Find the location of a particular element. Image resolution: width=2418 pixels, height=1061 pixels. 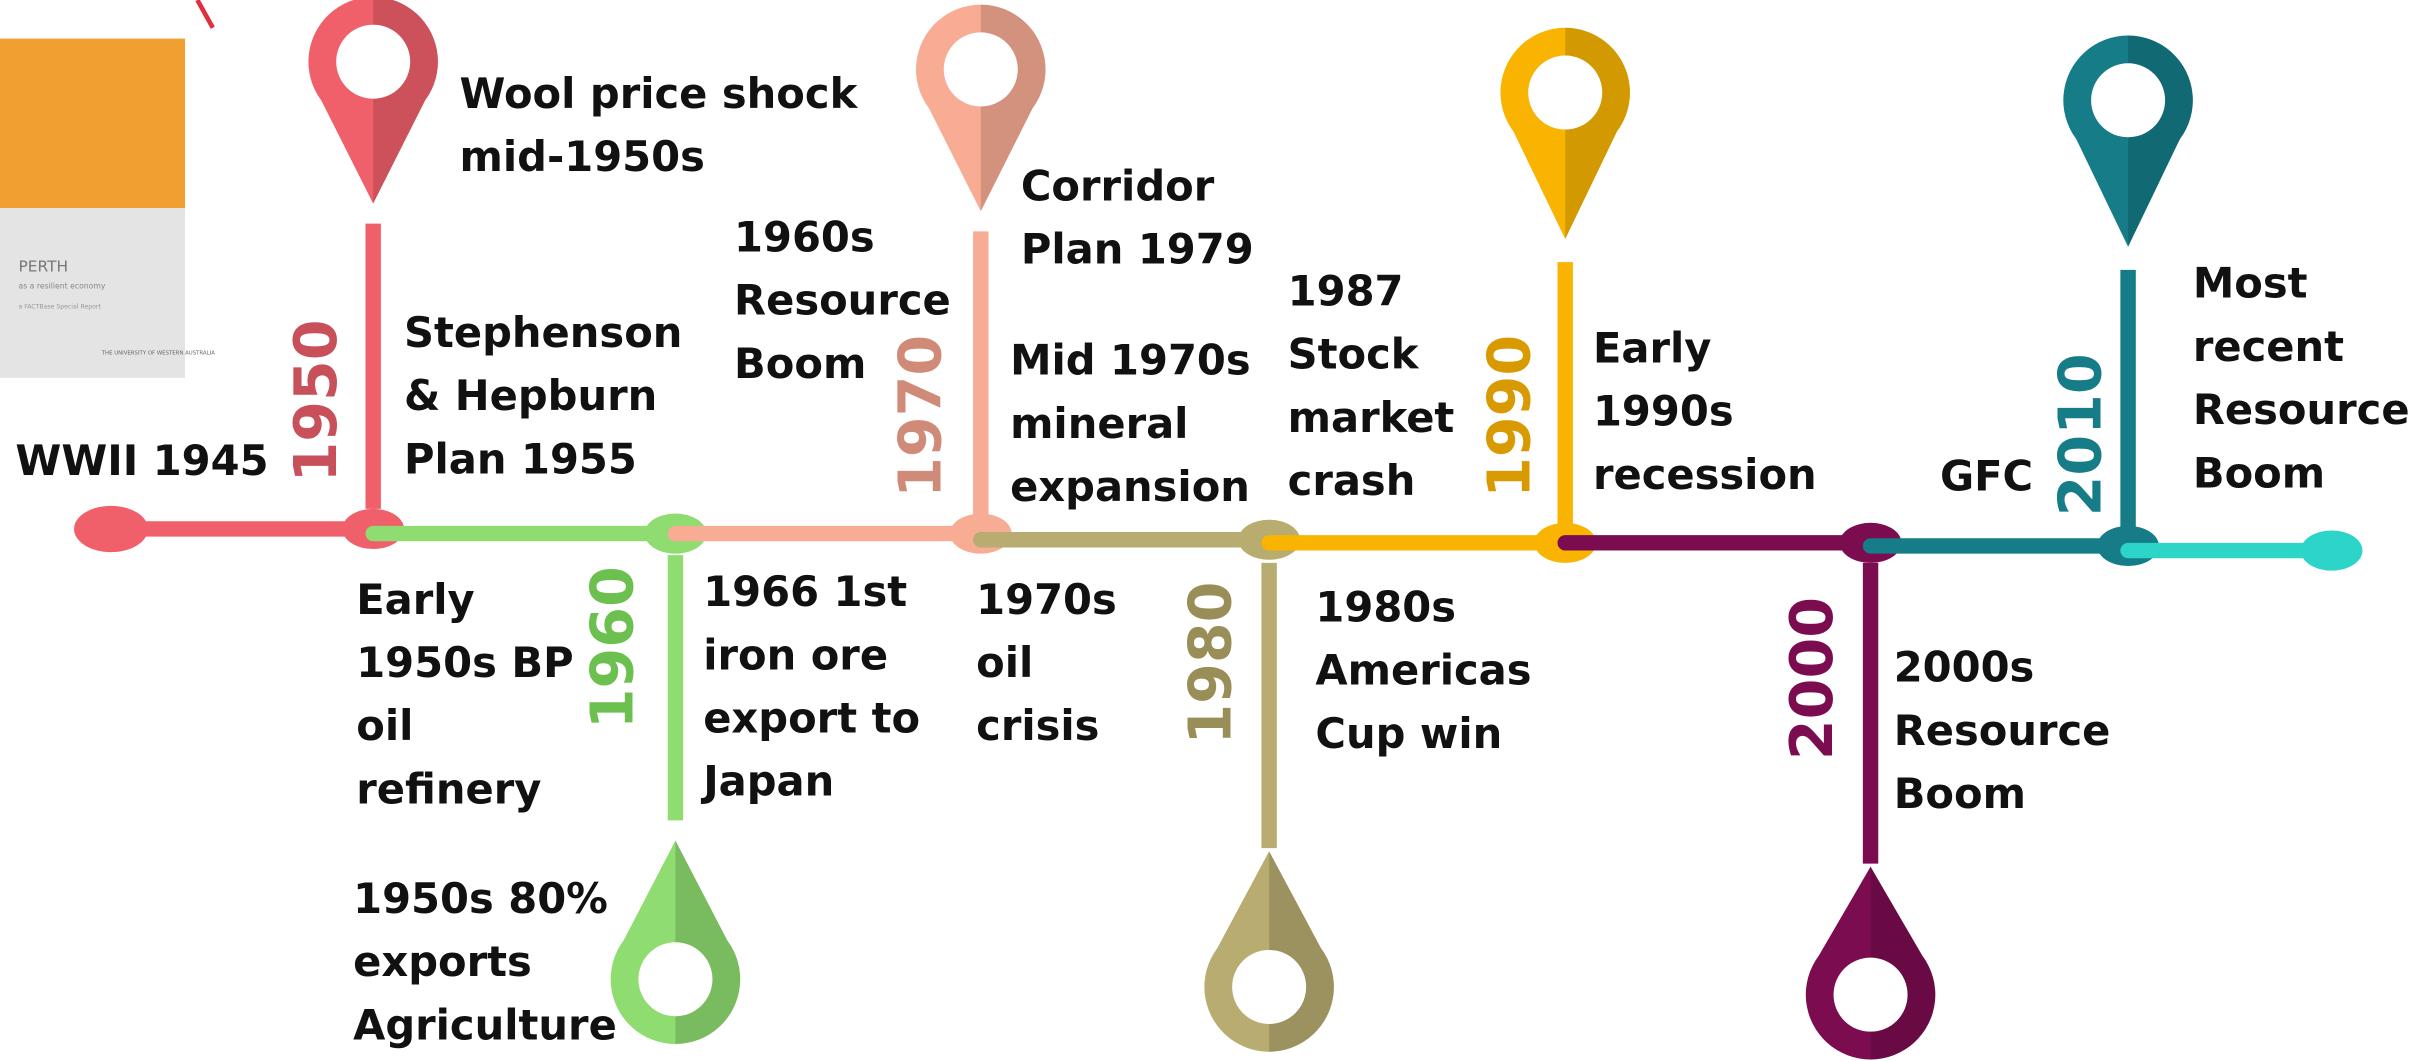

event-text: 1987 Stock market crash is located at coordinates (1371, 385).